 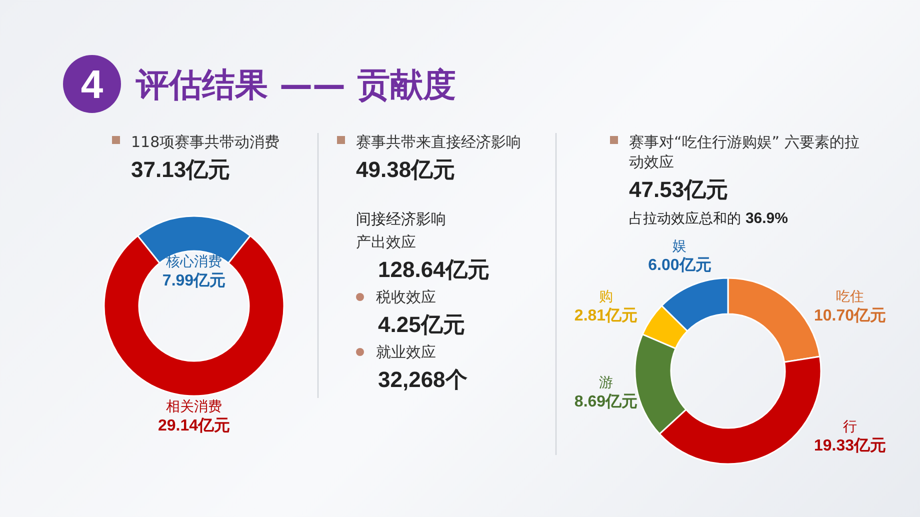 What do you see at coordinates (680, 265) in the screenshot?
I see `data-label: 6.00亿元` at bounding box center [680, 265].